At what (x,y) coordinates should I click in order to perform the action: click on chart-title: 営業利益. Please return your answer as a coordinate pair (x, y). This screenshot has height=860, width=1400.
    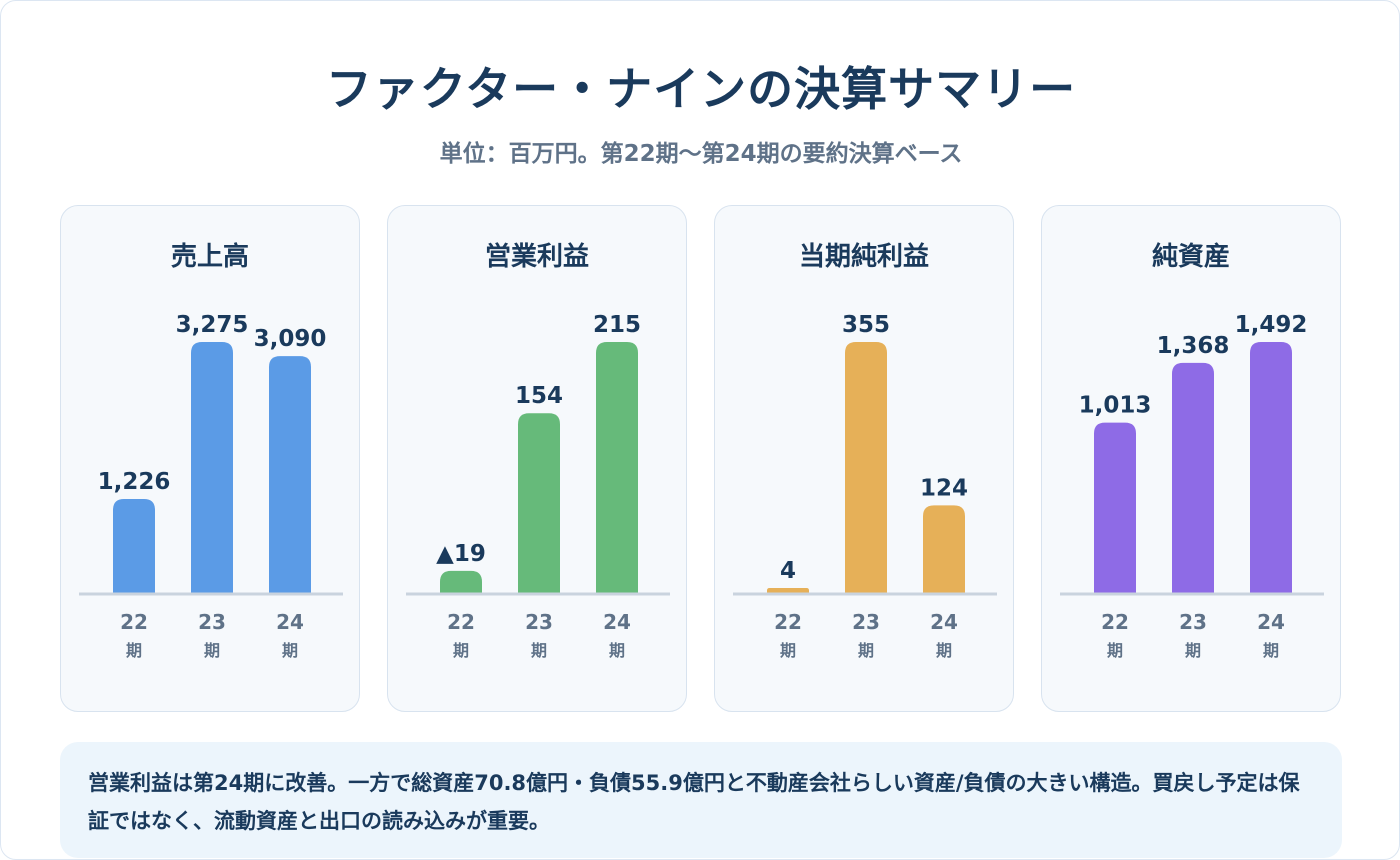
    Looking at the image, I should click on (536, 257).